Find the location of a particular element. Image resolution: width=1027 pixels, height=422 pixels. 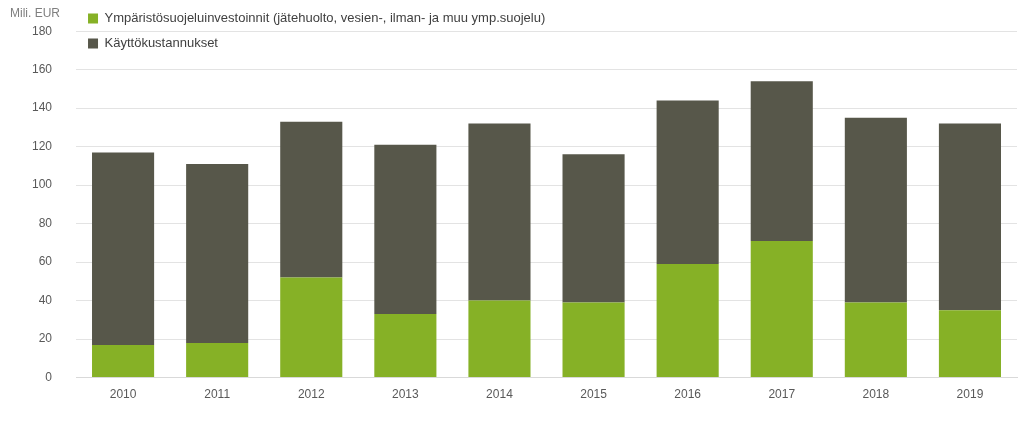

y-tick-label: 60 is located at coordinates (45, 261).